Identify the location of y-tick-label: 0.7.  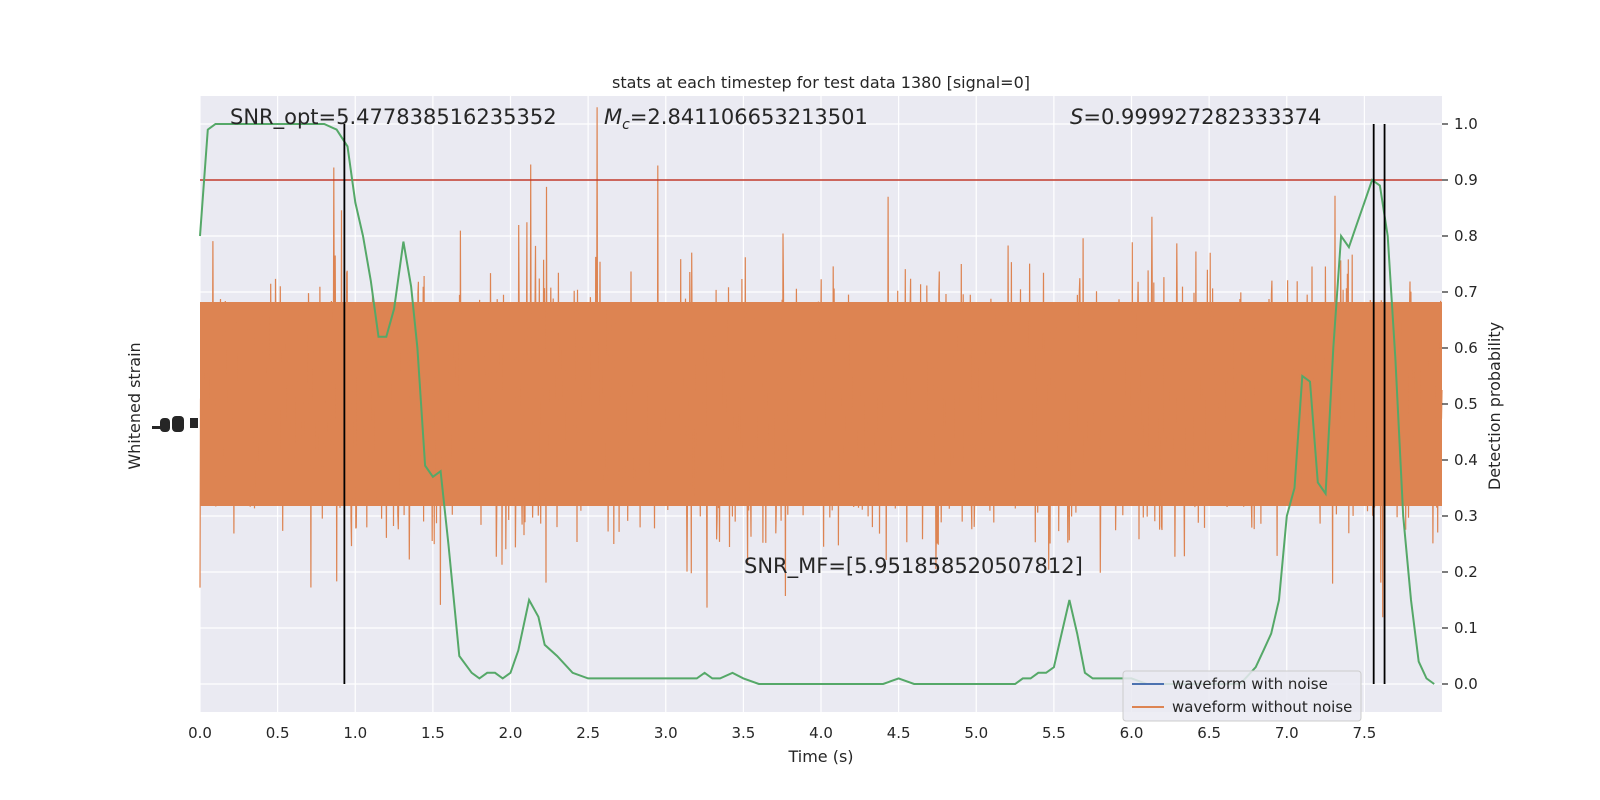
(1466, 292).